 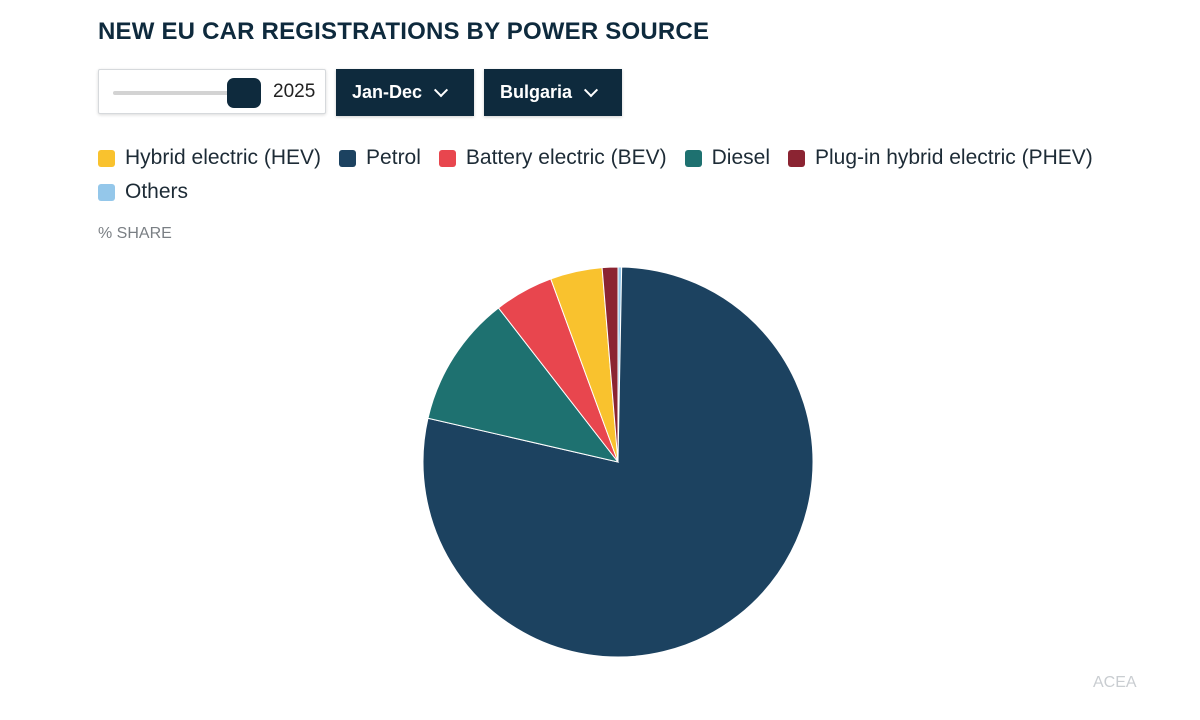 I want to click on chart-title: NEW EU CAR REGISTRATIONS BY POWER SOURCE, so click(x=404, y=31).